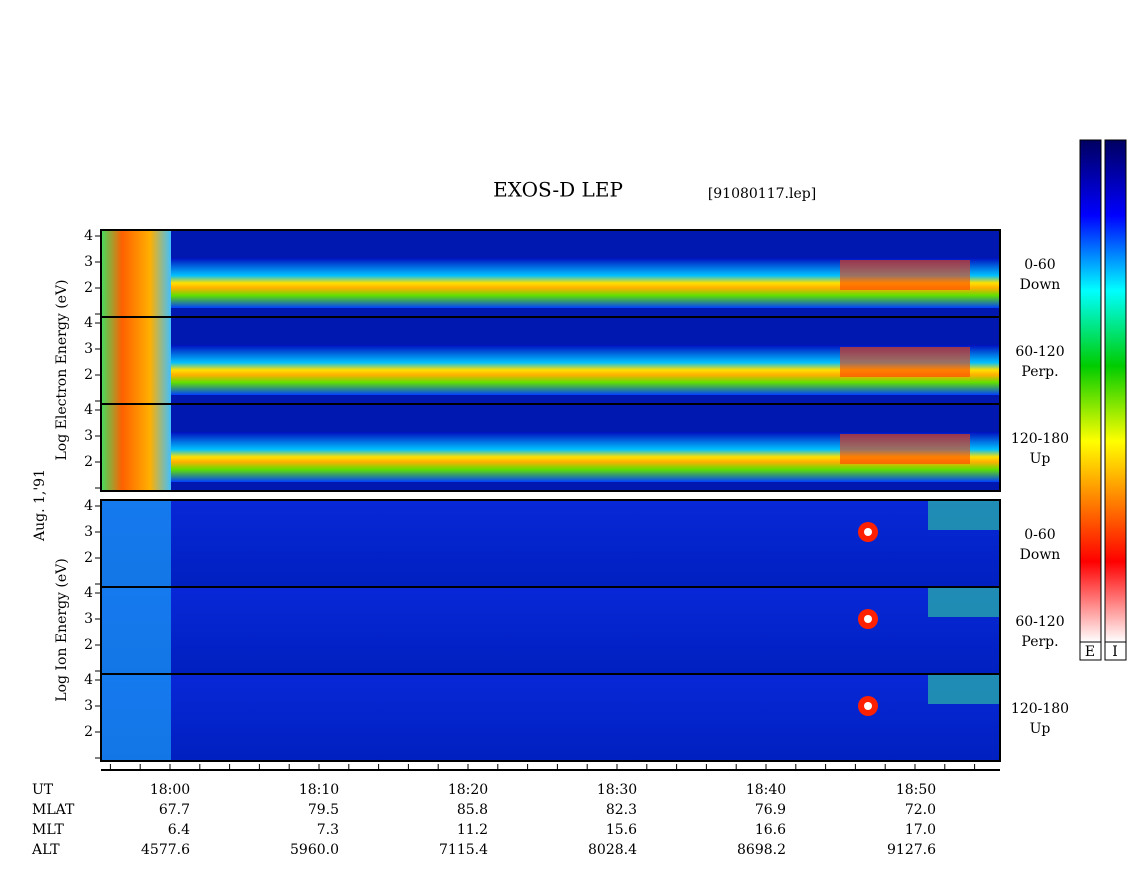 This screenshot has height=875, width=1130. I want to click on file-name: [91080117.lep], so click(762, 194).